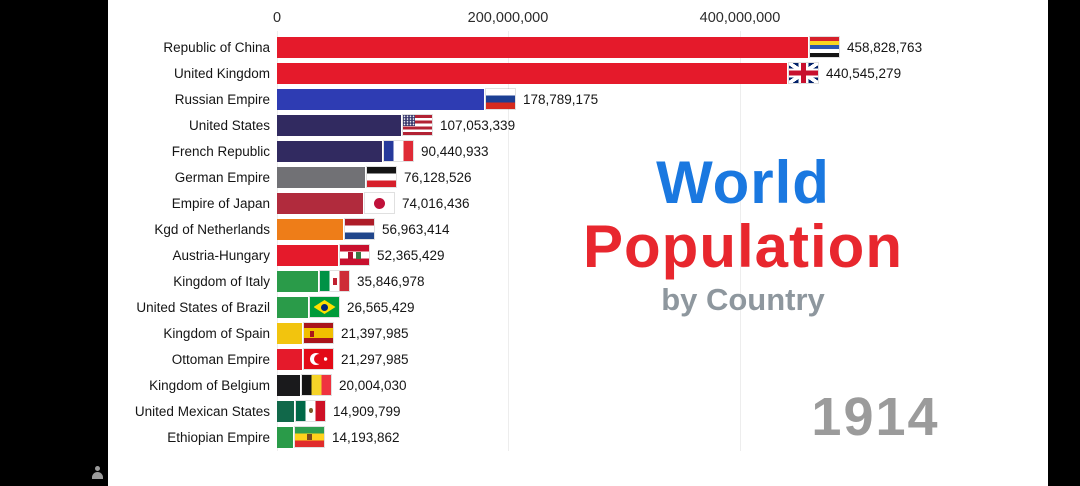 This screenshot has width=1080, height=486. I want to click on bar-row: United Kingdom 440,545,279, so click(578, 73).